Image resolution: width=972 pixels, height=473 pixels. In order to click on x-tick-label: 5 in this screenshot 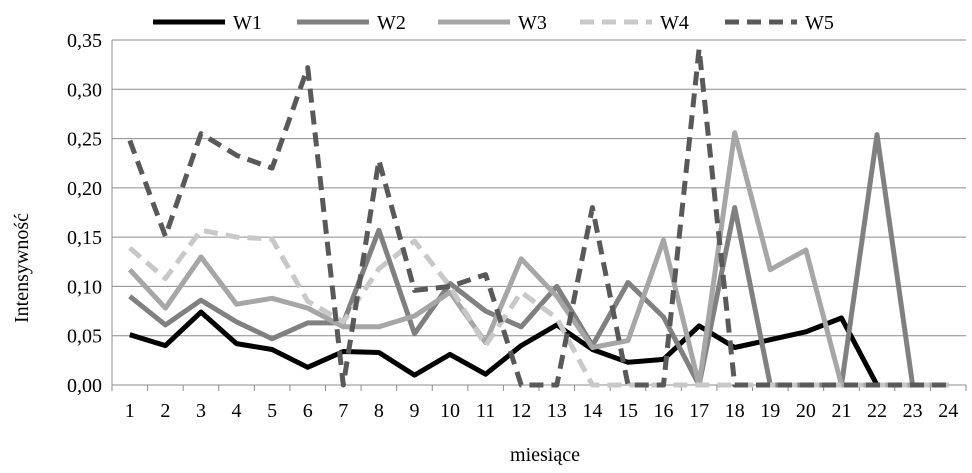, I will do `click(272, 411)`.